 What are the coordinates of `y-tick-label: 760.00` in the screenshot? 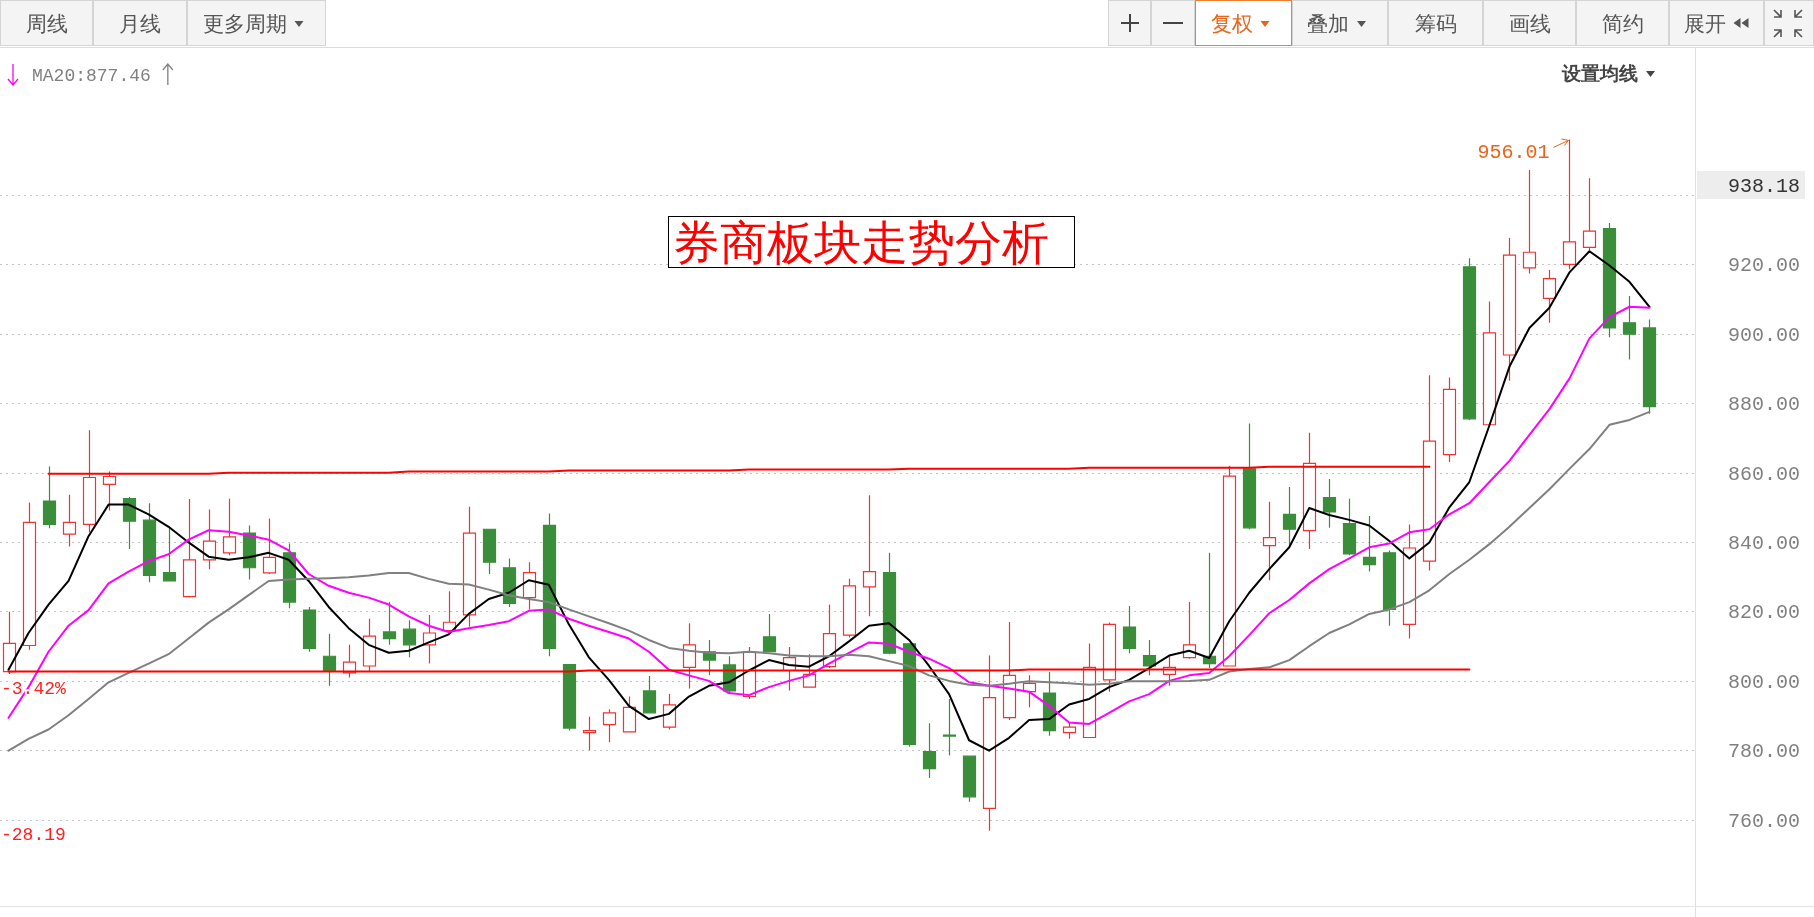 It's located at (1763, 821).